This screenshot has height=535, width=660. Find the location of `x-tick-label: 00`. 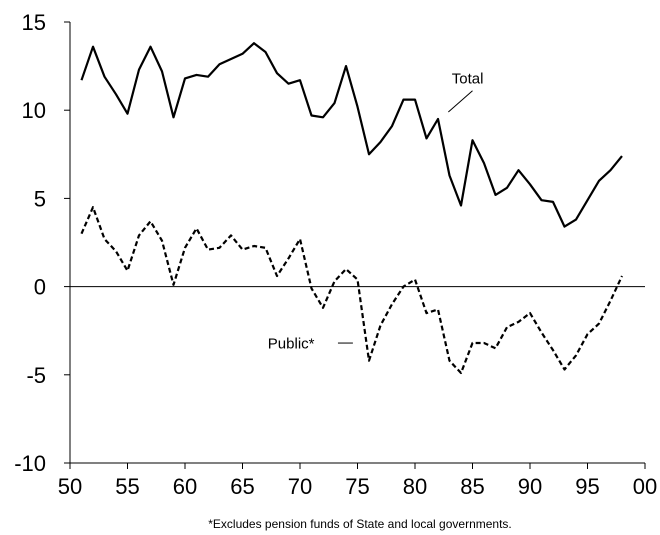

x-tick-label: 00 is located at coordinates (645, 486).